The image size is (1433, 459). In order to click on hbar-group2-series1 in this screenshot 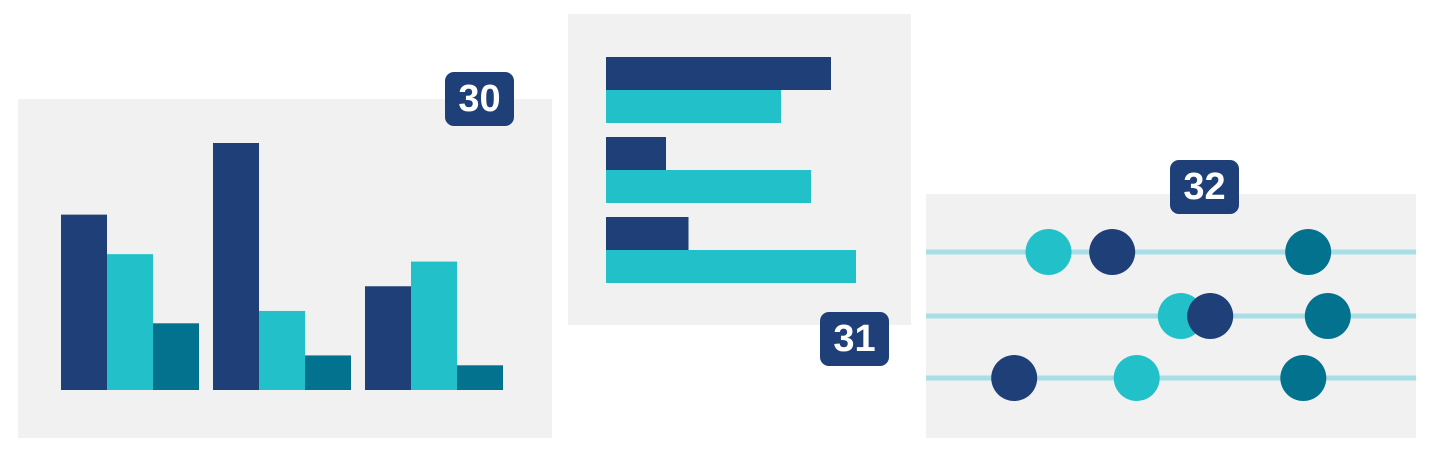, I will do `click(636, 153)`.